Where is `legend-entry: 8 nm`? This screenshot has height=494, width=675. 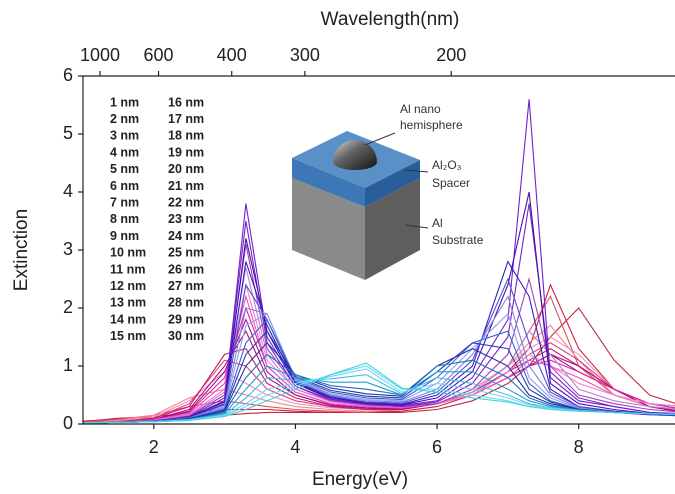 legend-entry: 8 nm is located at coordinates (124, 219).